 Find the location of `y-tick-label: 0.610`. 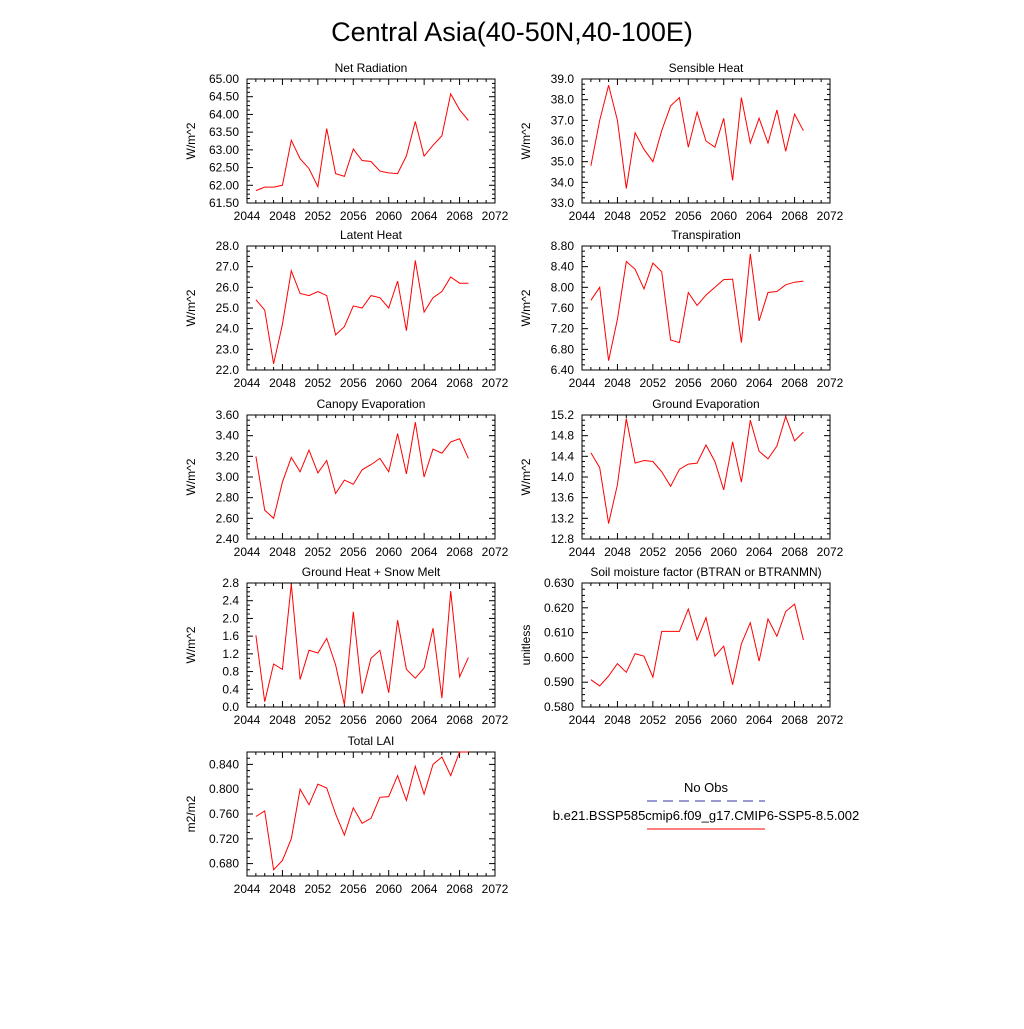

y-tick-label: 0.610 is located at coordinates (559, 633).